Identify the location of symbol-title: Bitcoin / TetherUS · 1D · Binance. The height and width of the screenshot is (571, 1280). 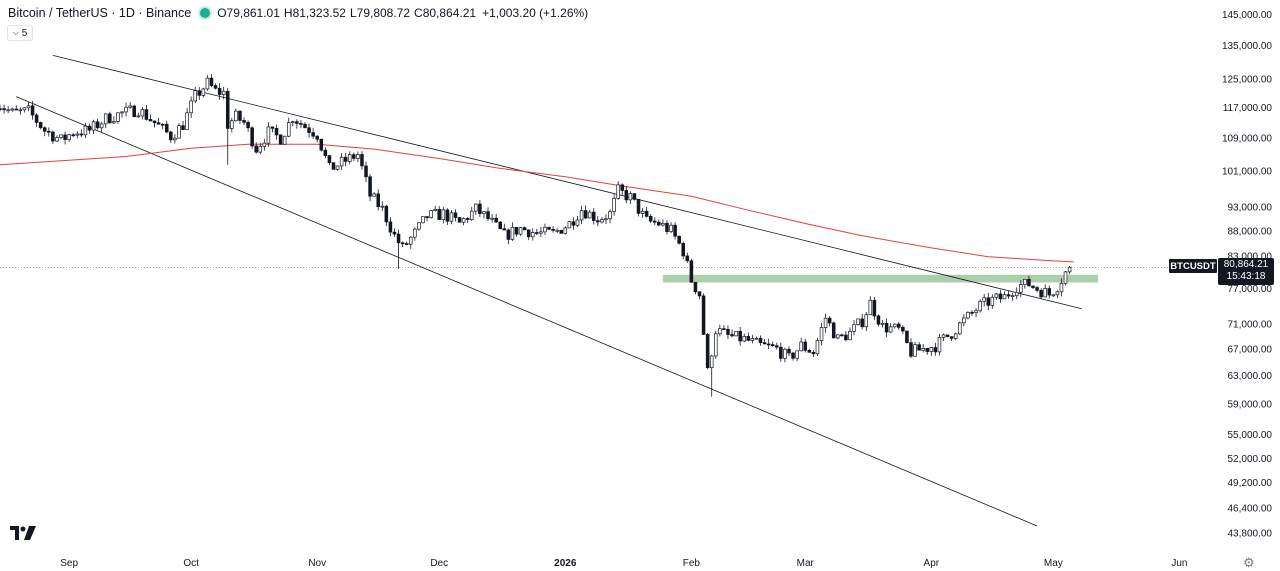
(100, 13).